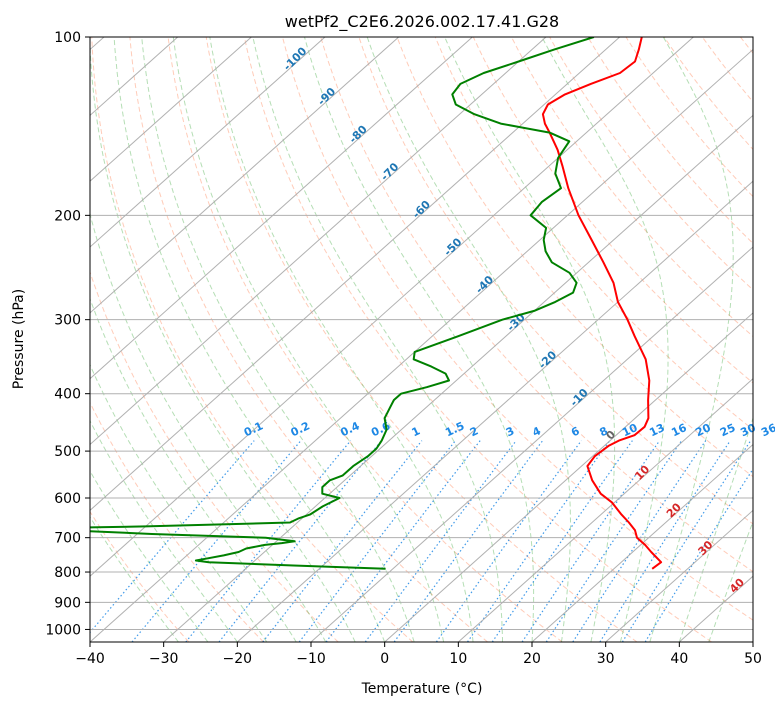 This screenshot has width=775, height=708. Describe the element at coordinates (416, 431) in the screenshot. I see `mixing-ratio-label: 1` at that location.